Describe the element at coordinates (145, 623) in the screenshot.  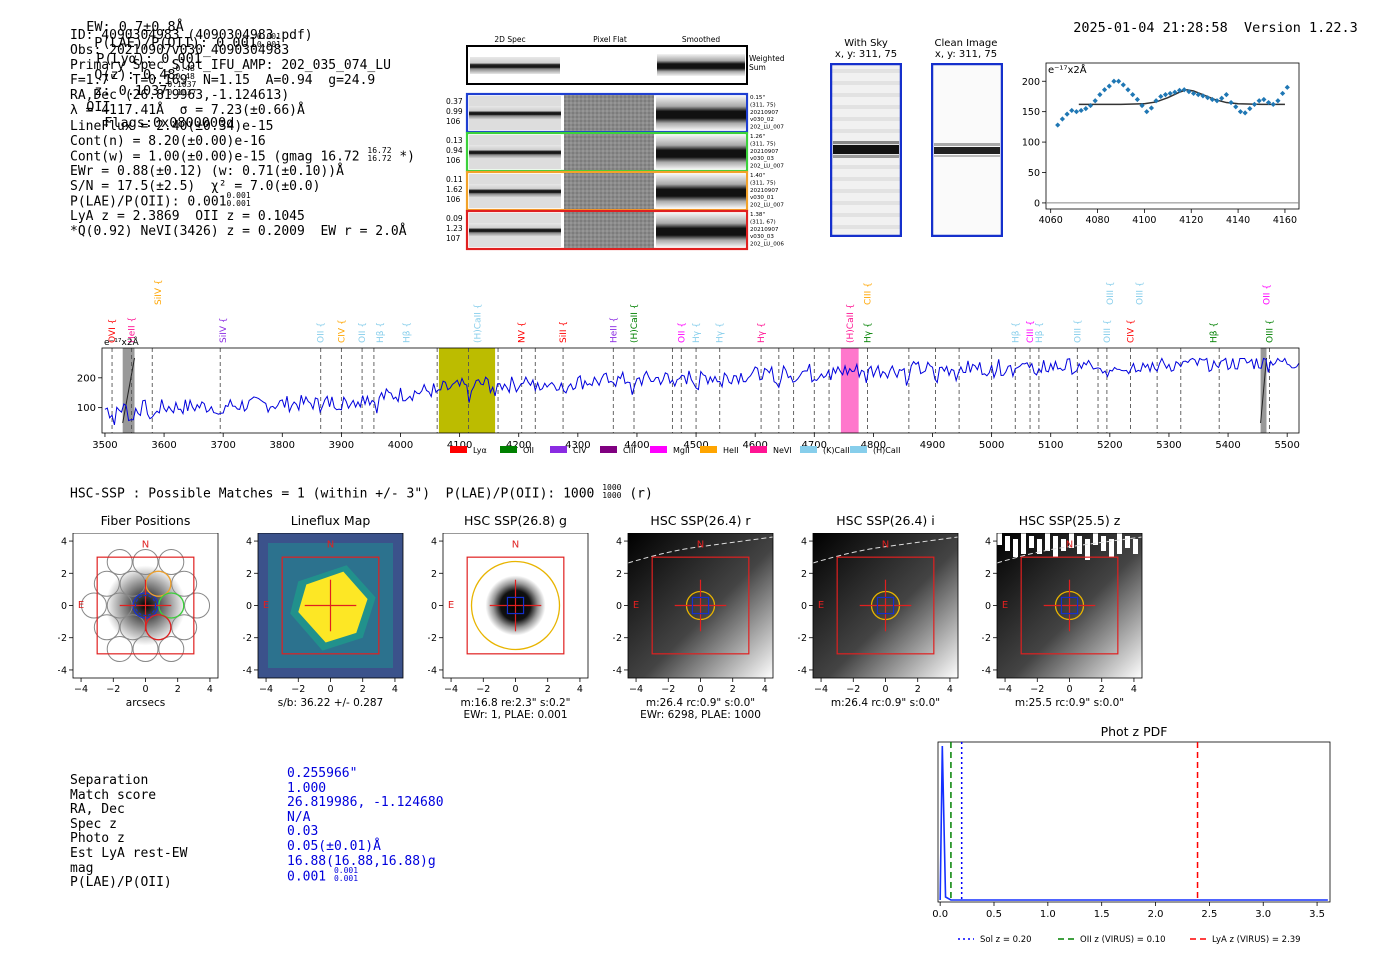
I see `cutout-panel: Fiber Positions N E −4 −4 −2 −2 0 0 2 2 4 4 arcsecs` at that location.